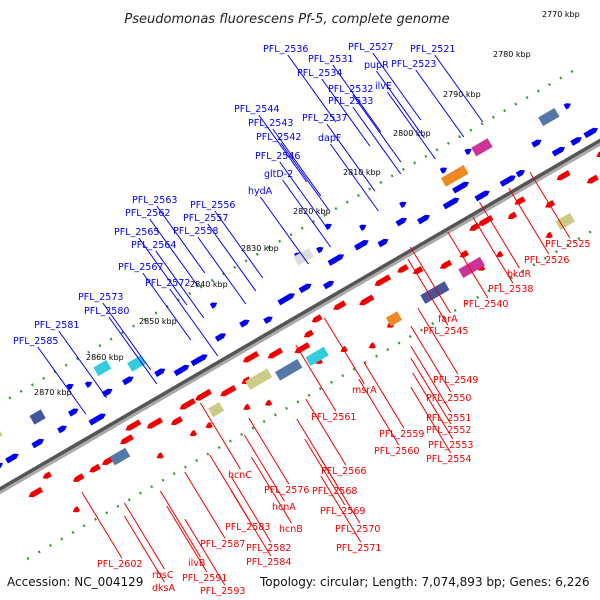  Describe the element at coordinates (450, 445) in the screenshot. I see `reverse-gene-name: PFL_2553` at that location.